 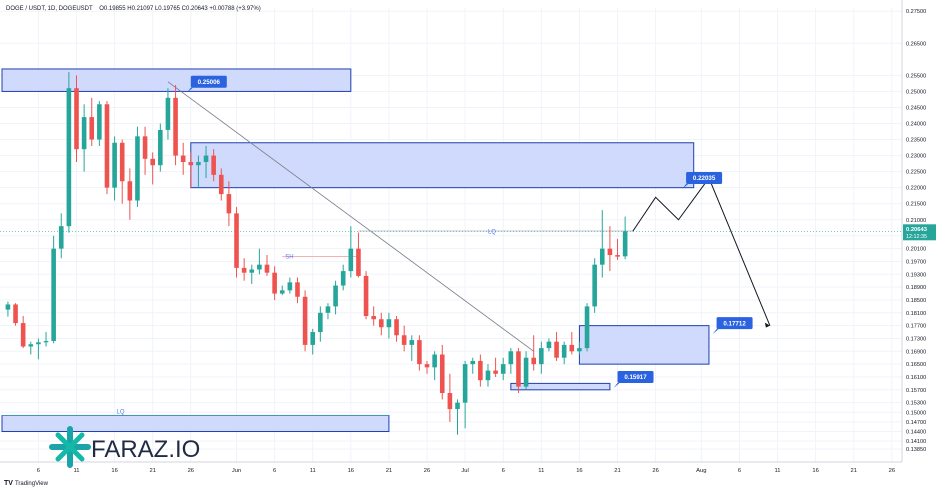 What do you see at coordinates (916, 44) in the screenshot?
I see `price-tick: 0.26500` at bounding box center [916, 44].